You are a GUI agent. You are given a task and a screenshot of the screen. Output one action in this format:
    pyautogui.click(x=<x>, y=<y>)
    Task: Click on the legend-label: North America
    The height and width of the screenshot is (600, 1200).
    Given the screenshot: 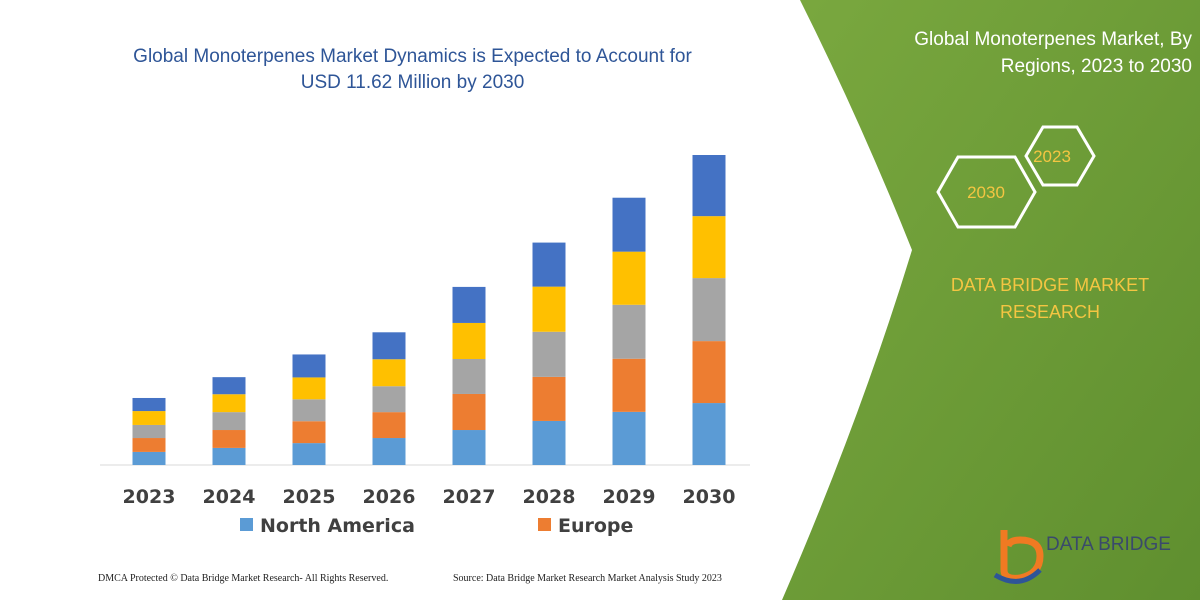 What is the action you would take?
    pyautogui.click(x=337, y=526)
    